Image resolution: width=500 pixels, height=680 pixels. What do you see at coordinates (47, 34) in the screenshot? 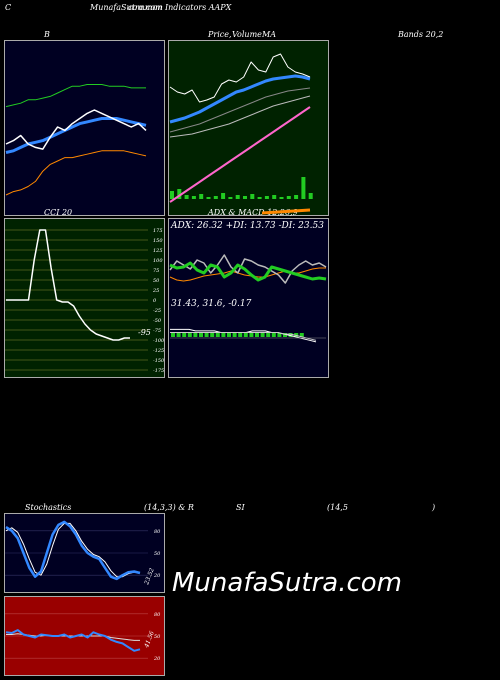
I see `bollinger-label: B` at bounding box center [47, 34].